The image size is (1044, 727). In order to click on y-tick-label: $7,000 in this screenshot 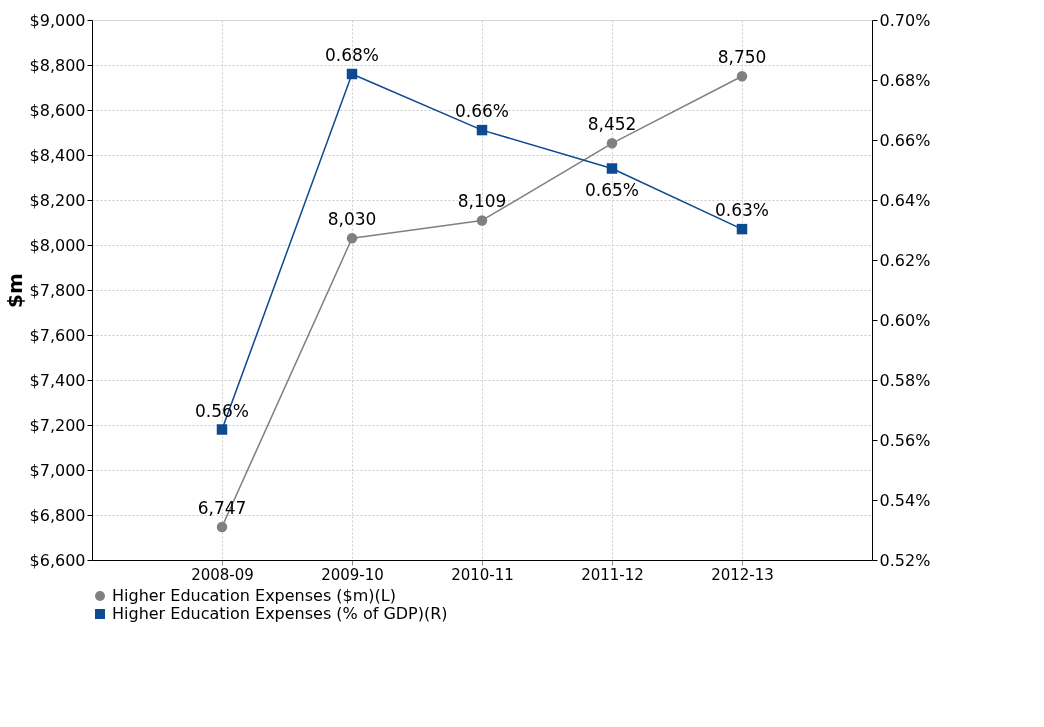, I will do `click(57, 470)`.